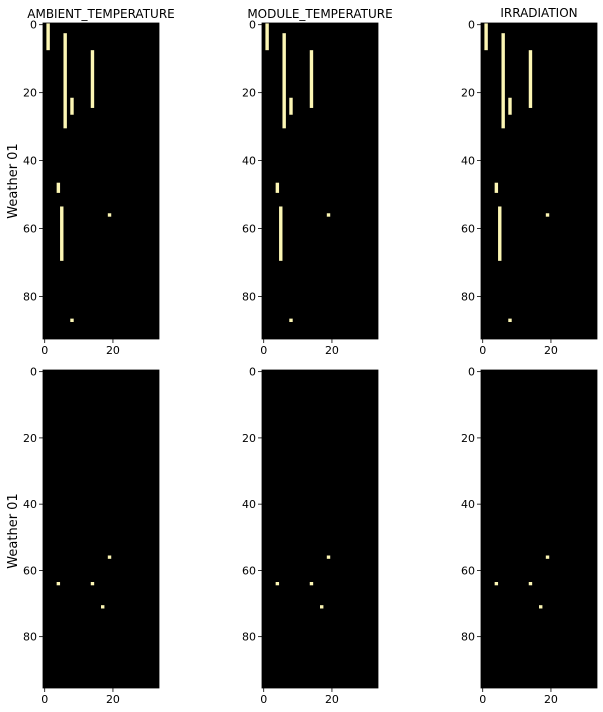 Image resolution: width=603 pixels, height=712 pixels. What do you see at coordinates (538, 13) in the screenshot?
I see `col-title-irradiation: IRRADIATION` at bounding box center [538, 13].